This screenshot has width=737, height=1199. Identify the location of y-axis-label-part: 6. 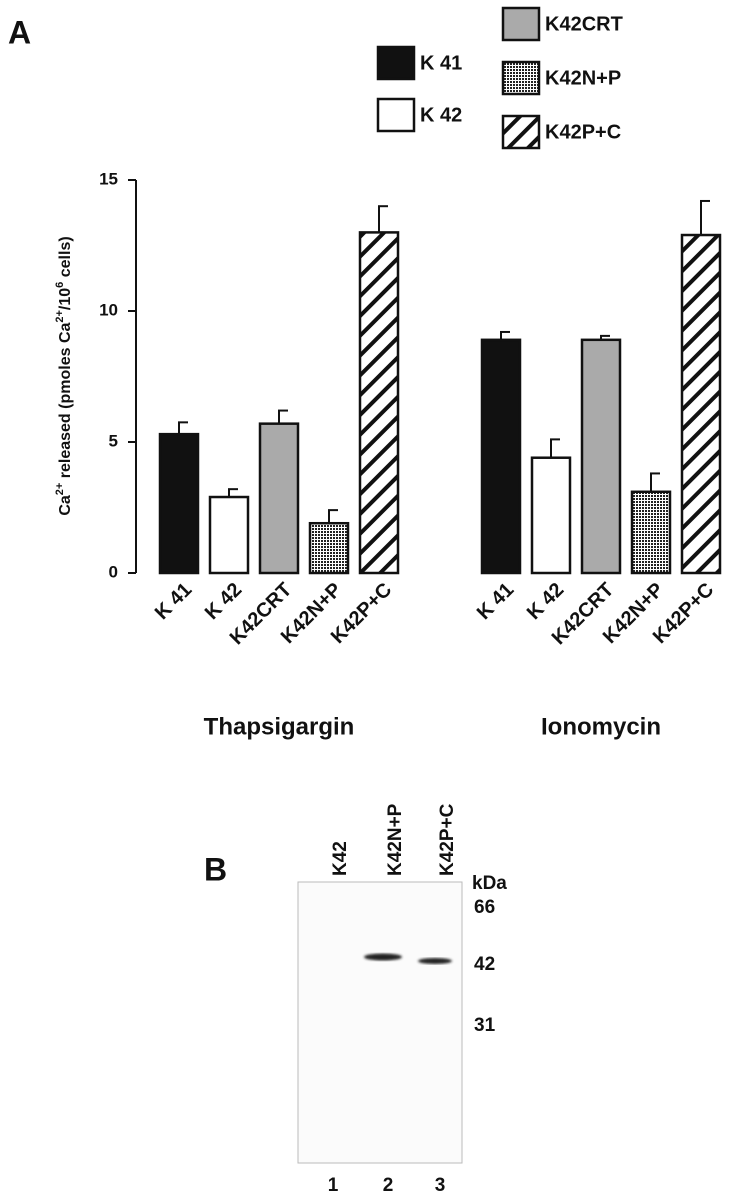
(60, 285).